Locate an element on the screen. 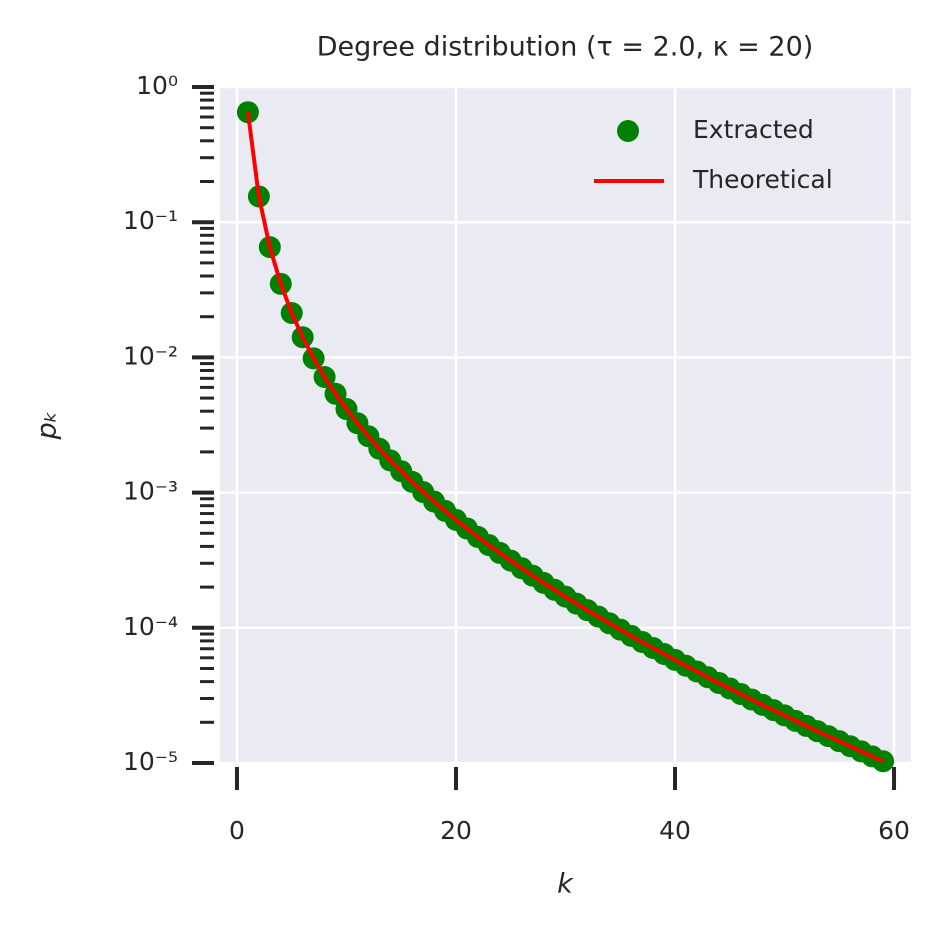  x-tick-label: 40 is located at coordinates (675, 830).